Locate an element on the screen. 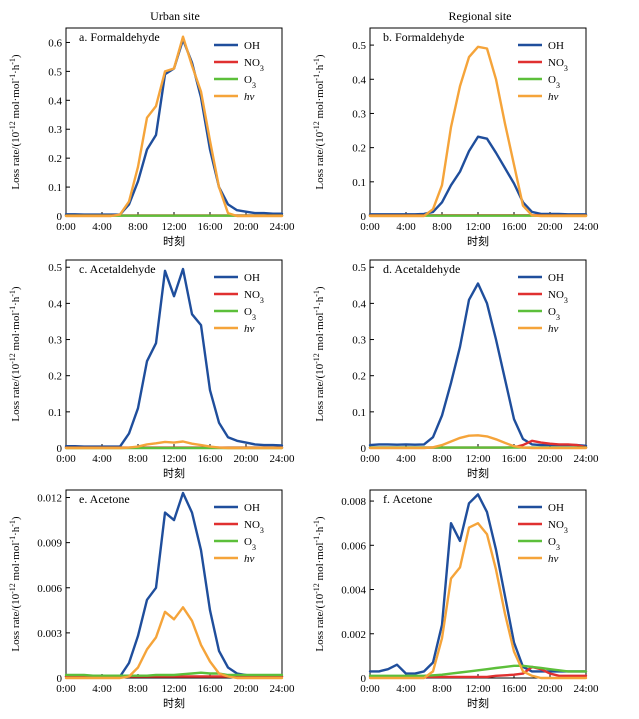 The image size is (639, 719). legend-label-no3: NO3 is located at coordinates (254, 65).